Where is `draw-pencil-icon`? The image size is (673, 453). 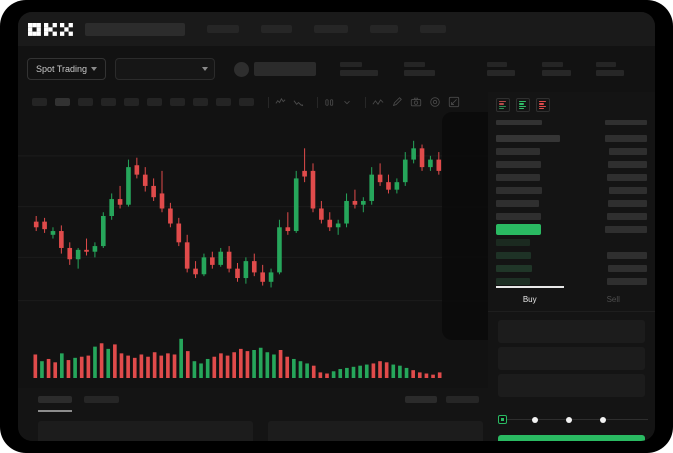
draw-pencil-icon is located at coordinates (397, 102).